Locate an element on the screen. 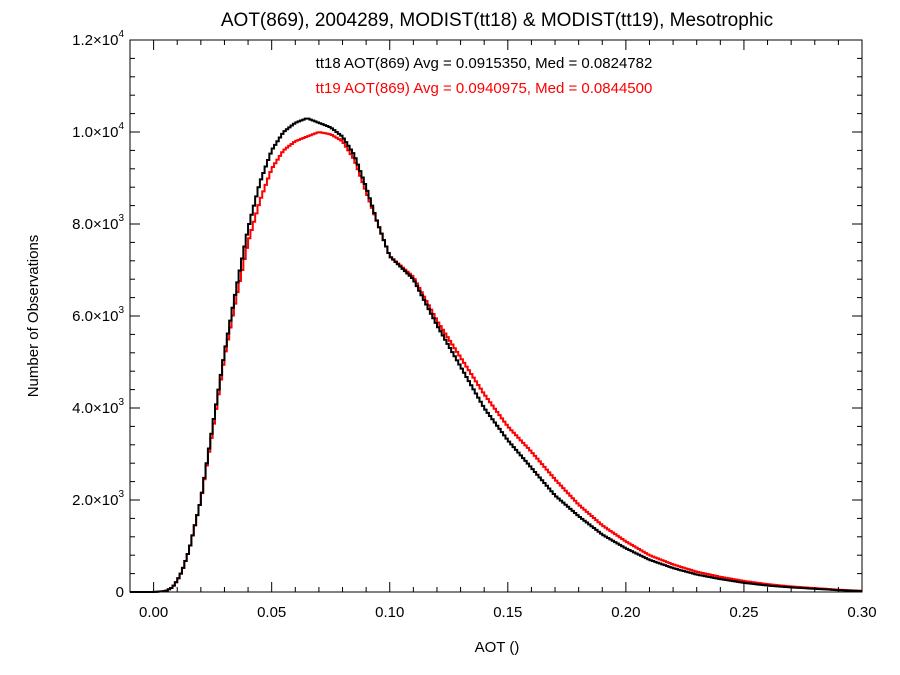 The width and height of the screenshot is (900, 675). x-tick-label: 0.00 is located at coordinates (153, 612).